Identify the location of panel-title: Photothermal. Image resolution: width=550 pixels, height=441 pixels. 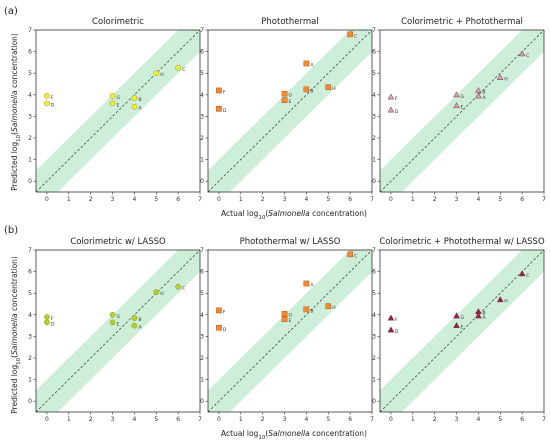
(289, 22).